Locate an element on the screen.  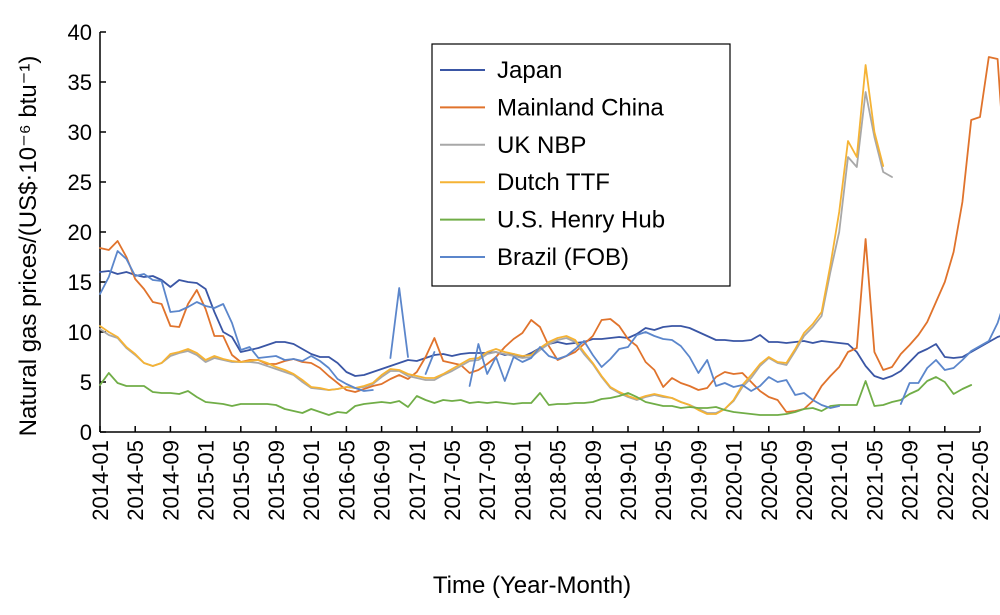
legend-label-u-s-henry-hub: U.S. Henry Hub is located at coordinates (581, 220).